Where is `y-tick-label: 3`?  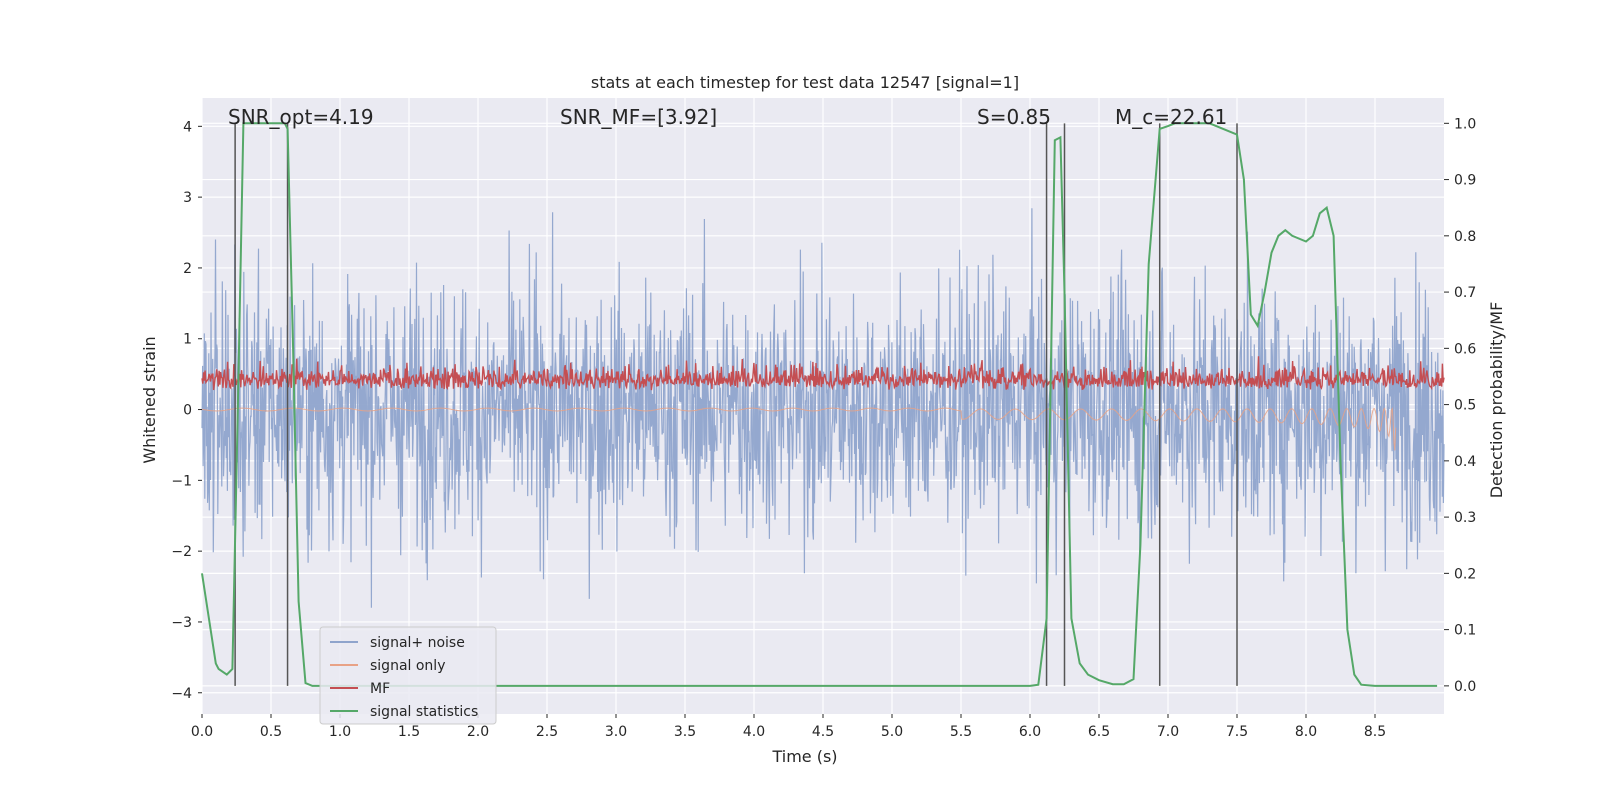 y-tick-label: 3 is located at coordinates (187, 198).